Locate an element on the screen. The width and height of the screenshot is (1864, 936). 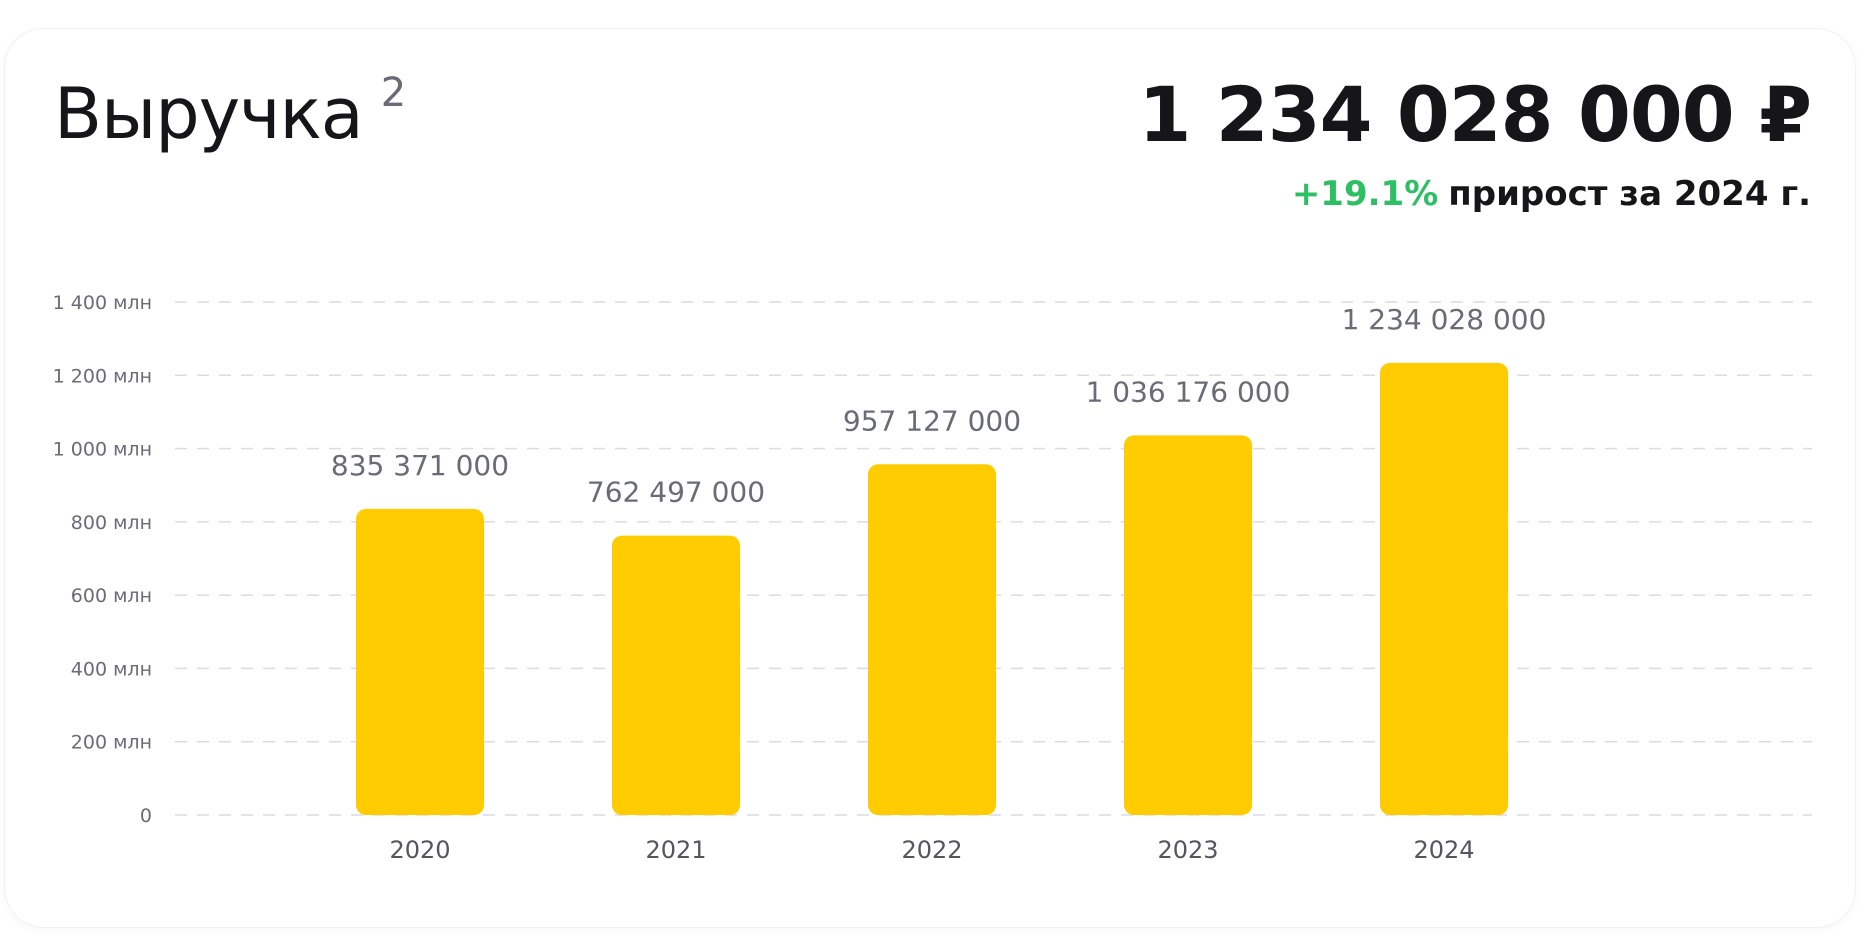
y-tick-label: 800 млн is located at coordinates (111, 523).